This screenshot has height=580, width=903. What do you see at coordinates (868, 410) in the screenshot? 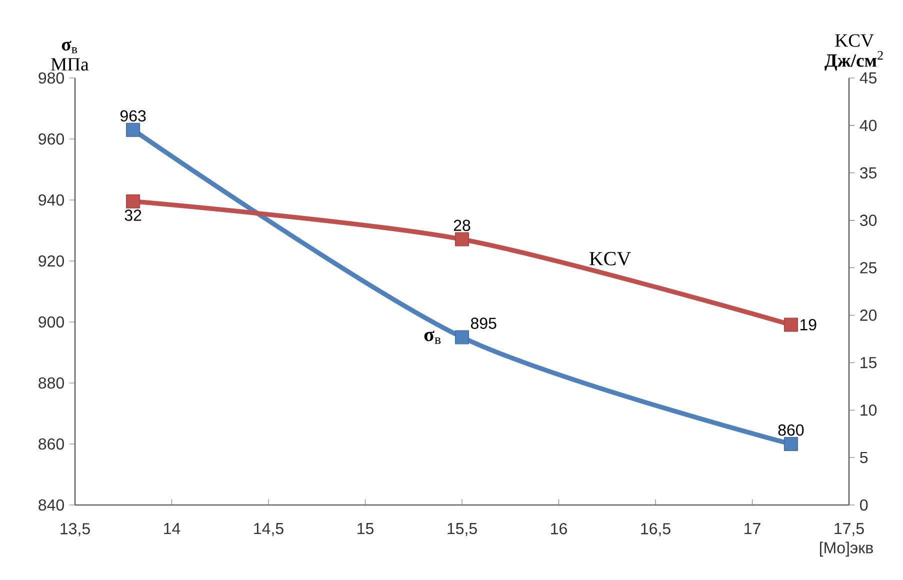
I see `y2-tick-label: 10` at bounding box center [868, 410].